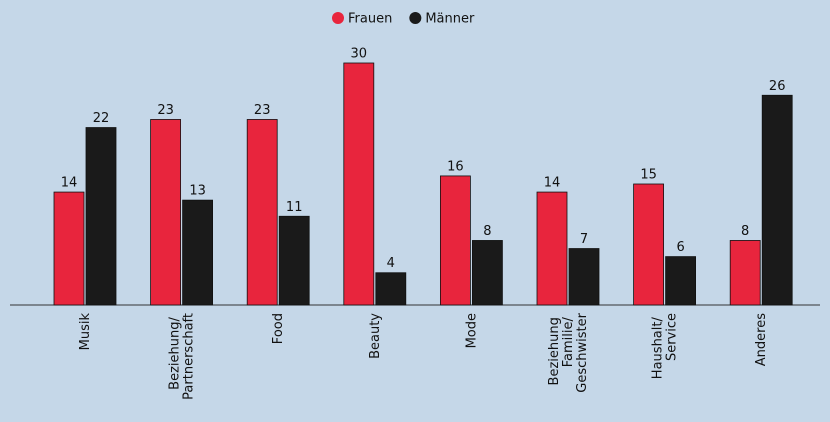 The image size is (830, 422). I want to click on value-label: 13, so click(197, 191).